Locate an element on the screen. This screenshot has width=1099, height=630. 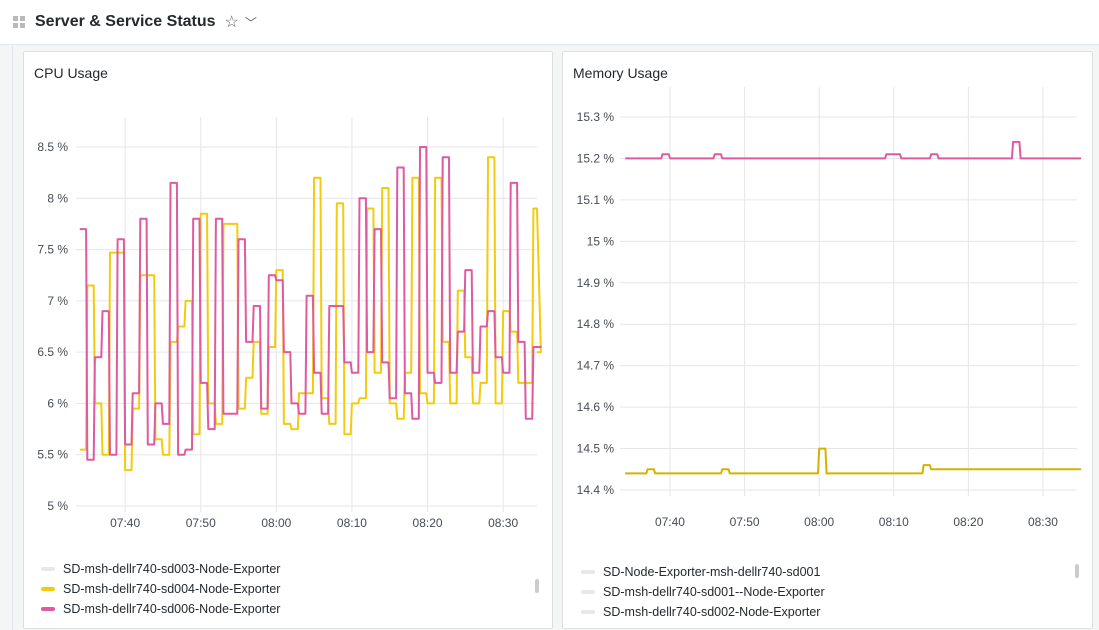
dashboard-grid-icon is located at coordinates (19, 22).